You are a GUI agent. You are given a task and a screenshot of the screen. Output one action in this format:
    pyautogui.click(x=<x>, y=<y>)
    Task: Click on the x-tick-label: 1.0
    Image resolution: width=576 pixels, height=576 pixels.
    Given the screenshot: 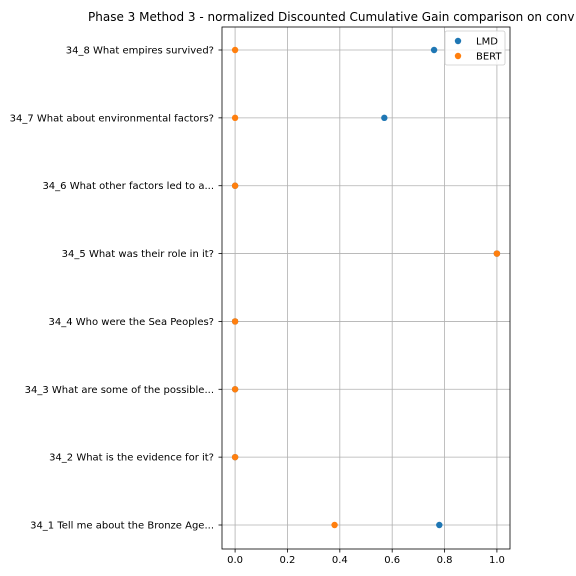 What is the action you would take?
    pyautogui.click(x=497, y=560)
    